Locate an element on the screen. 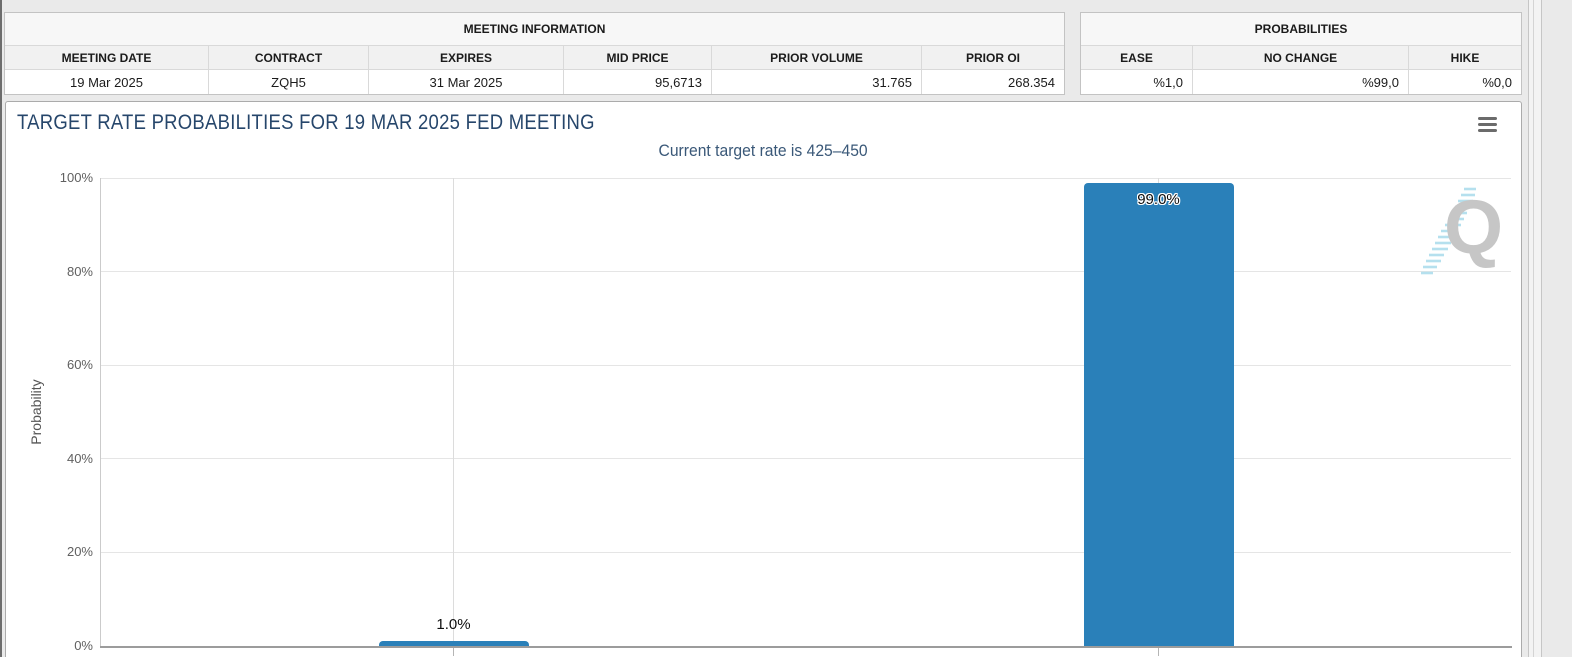 This screenshot has height=657, width=1572. header-no-change: NO CHANGE is located at coordinates (1301, 57).